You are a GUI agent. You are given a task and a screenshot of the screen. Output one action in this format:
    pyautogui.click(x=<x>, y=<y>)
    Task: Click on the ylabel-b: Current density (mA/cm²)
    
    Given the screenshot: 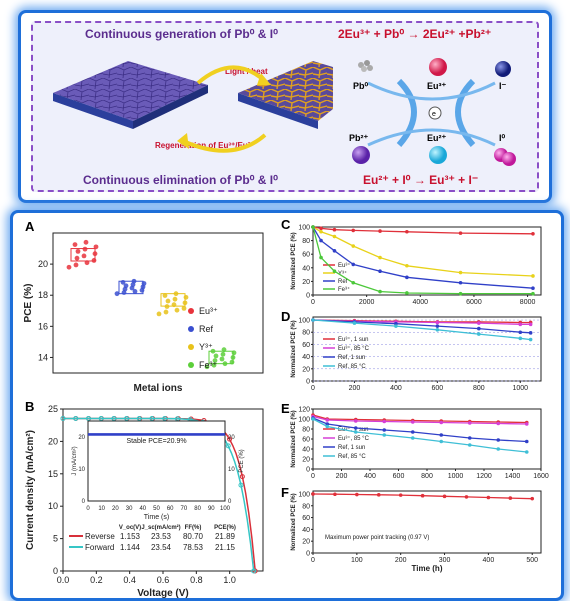 What is the action you would take?
    pyautogui.click(x=30, y=490)
    